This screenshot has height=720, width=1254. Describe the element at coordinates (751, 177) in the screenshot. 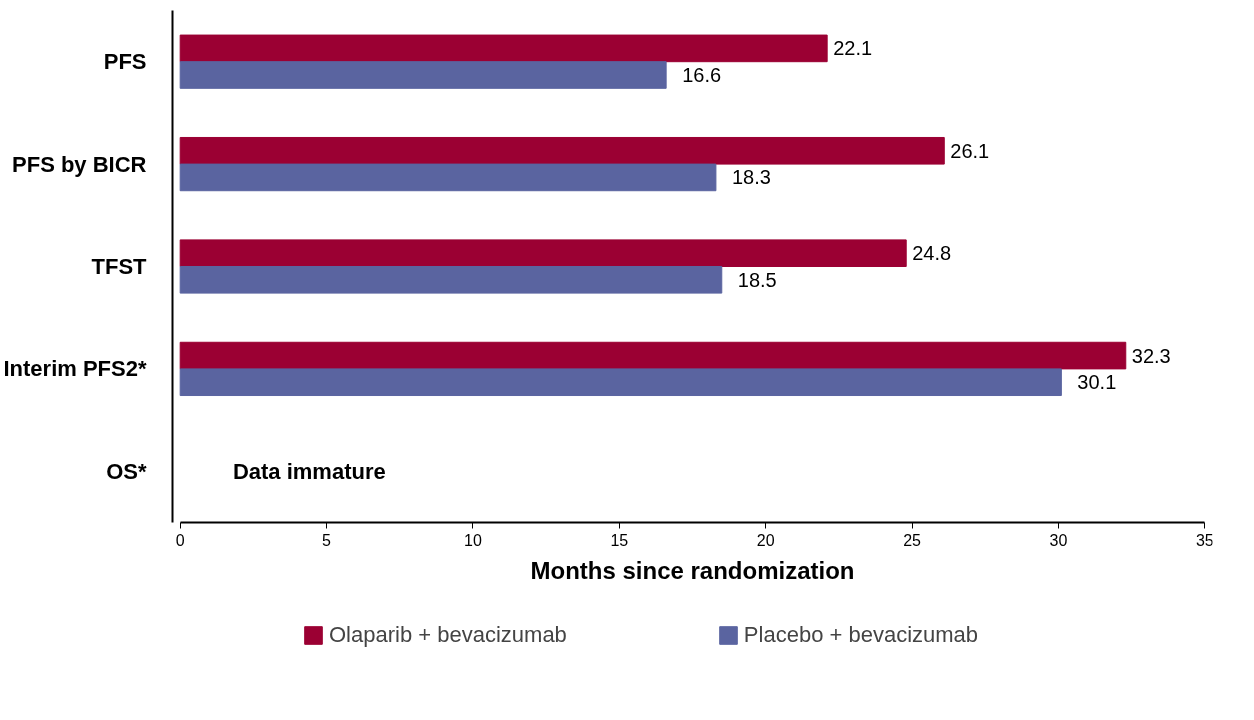

I see `data-label: 18.3` at that location.